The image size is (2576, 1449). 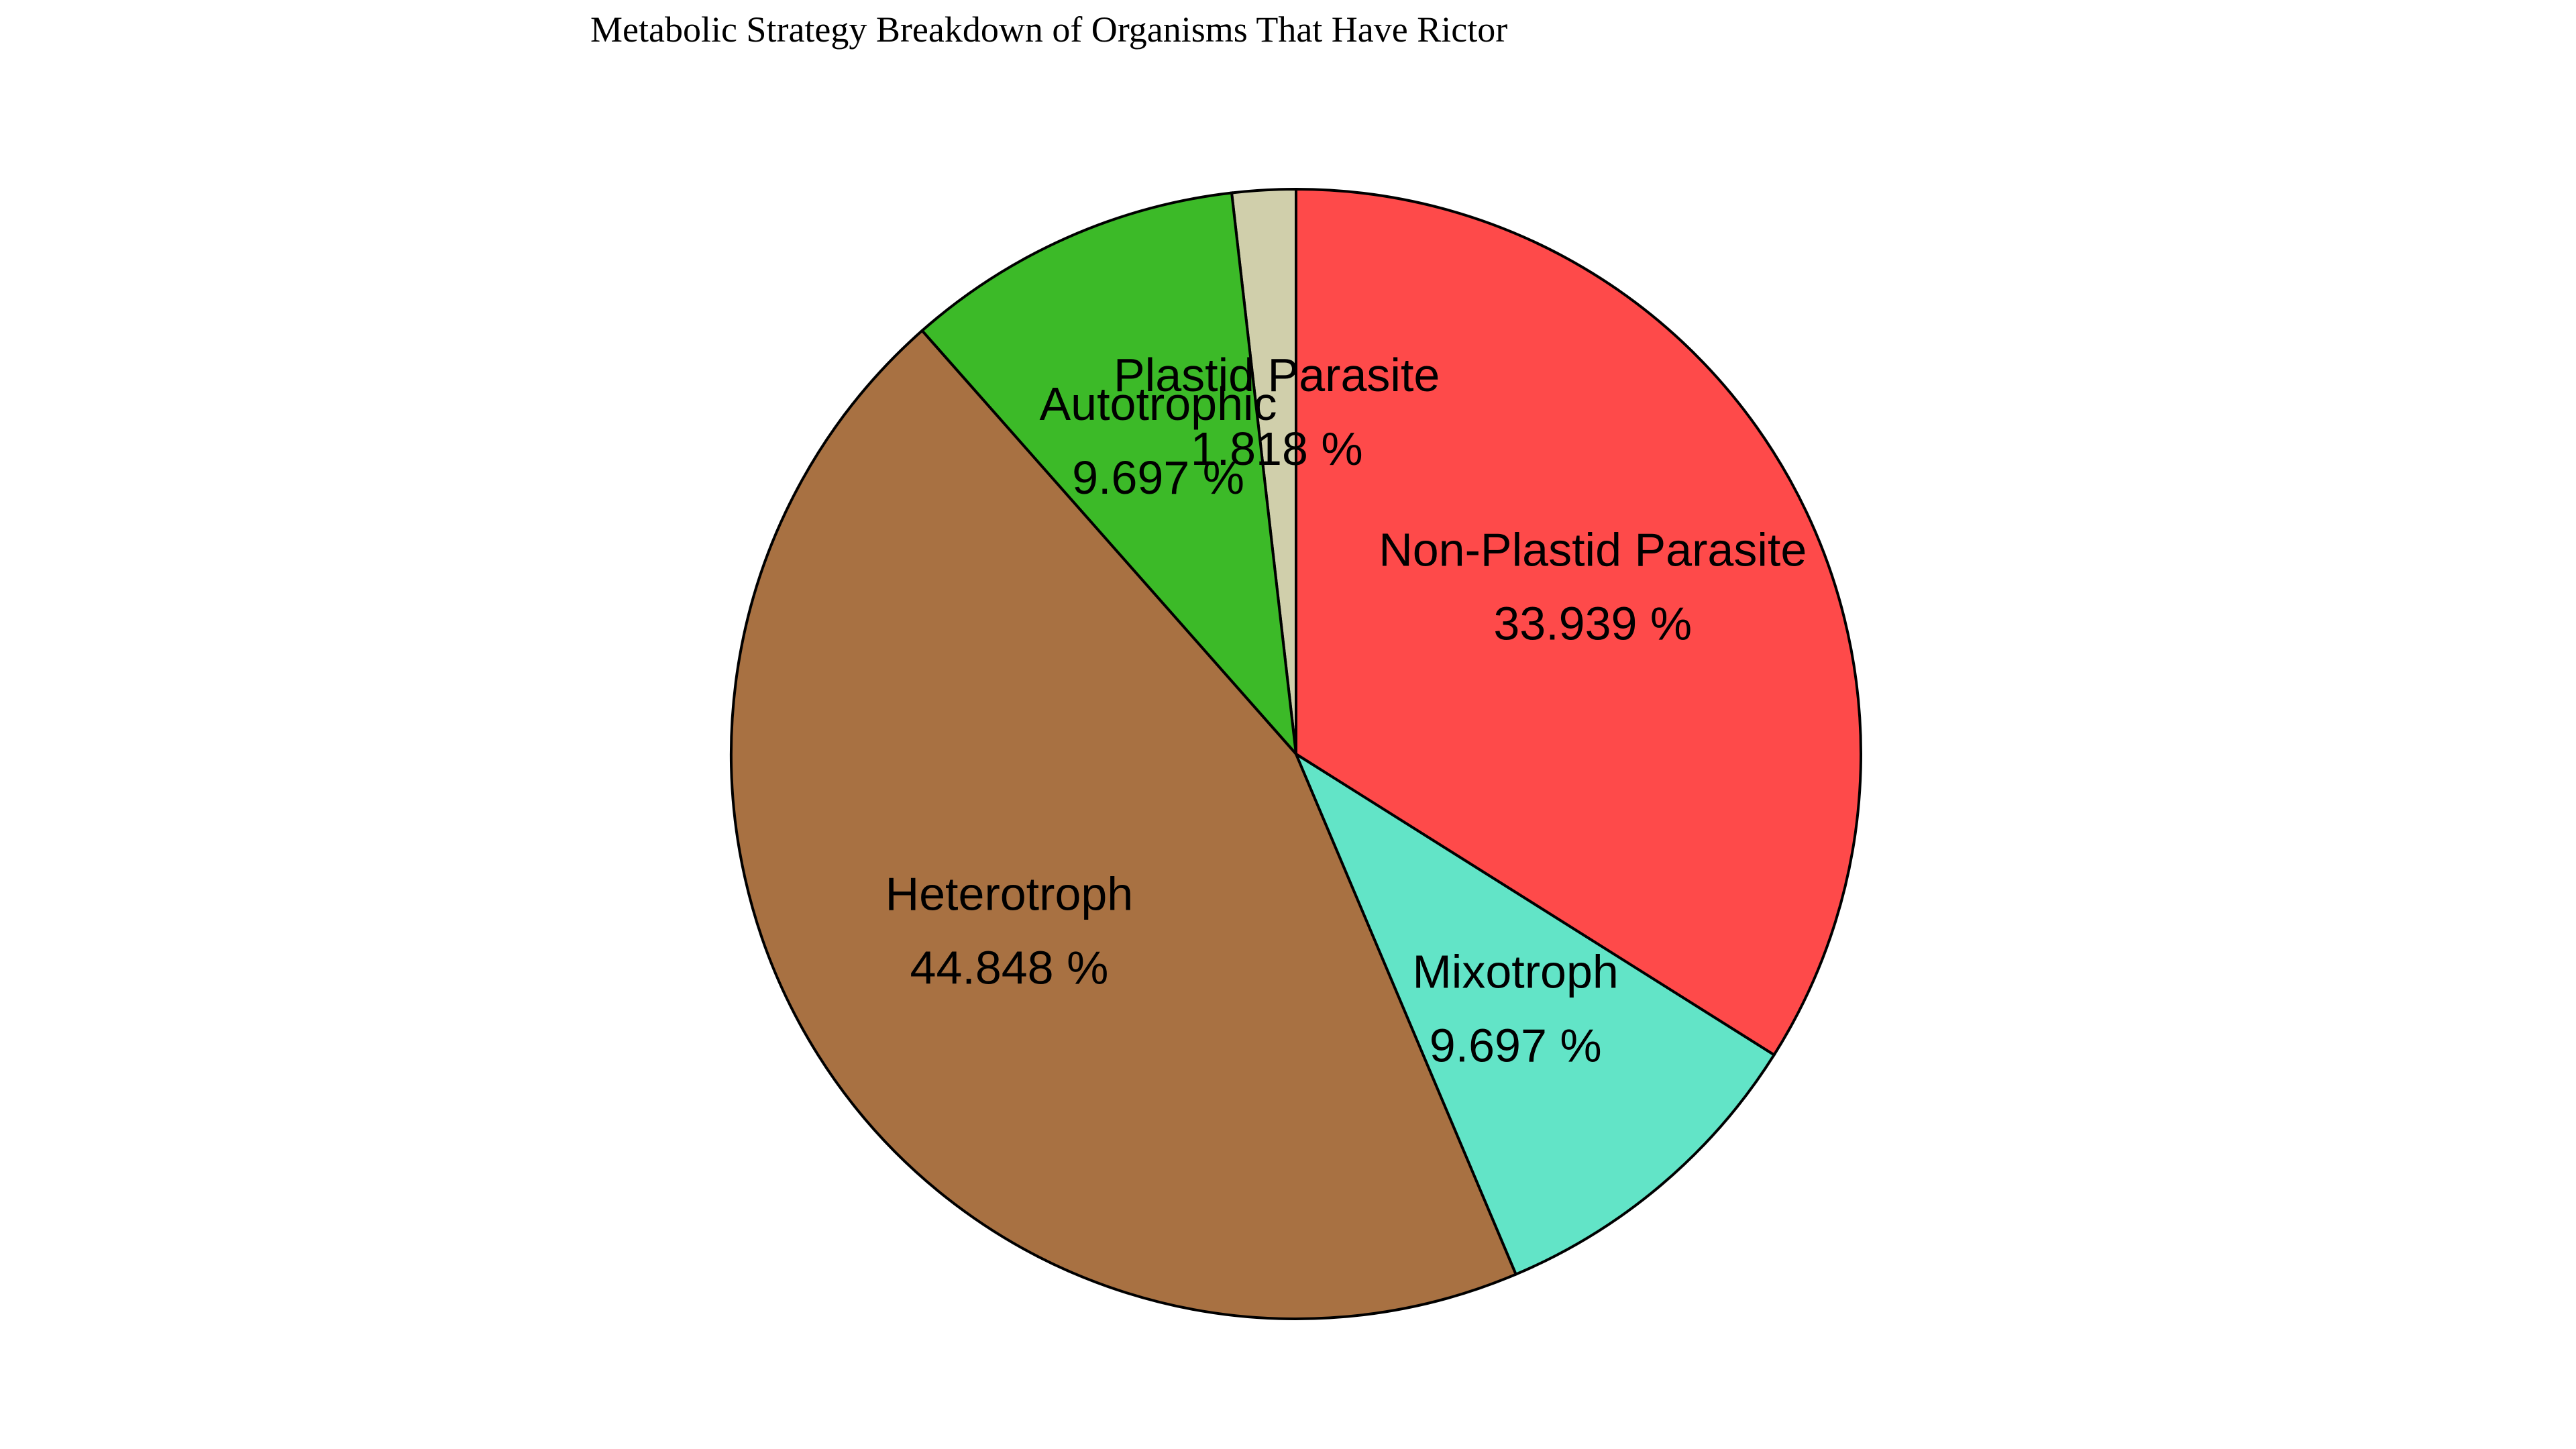 I want to click on slice-label: Plastid Parasite, so click(x=1277, y=375).